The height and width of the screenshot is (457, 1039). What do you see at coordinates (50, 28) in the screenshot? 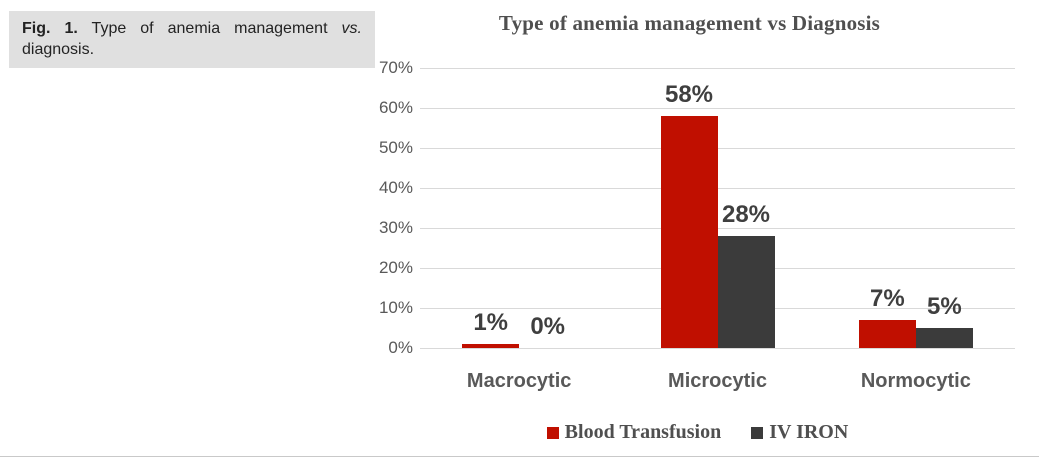
I see `caption-fig-label: Fig. 1.` at bounding box center [50, 28].